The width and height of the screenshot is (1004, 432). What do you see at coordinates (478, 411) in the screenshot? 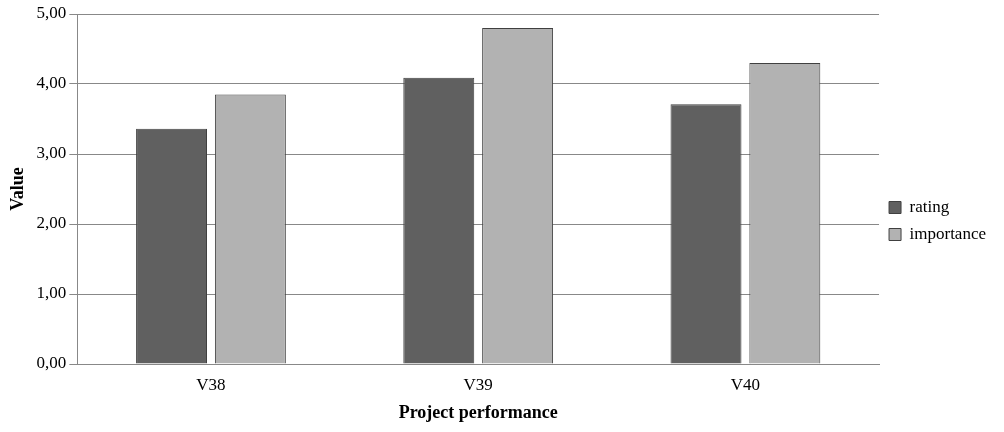
I see `x-axis-title: Project performance` at bounding box center [478, 411].